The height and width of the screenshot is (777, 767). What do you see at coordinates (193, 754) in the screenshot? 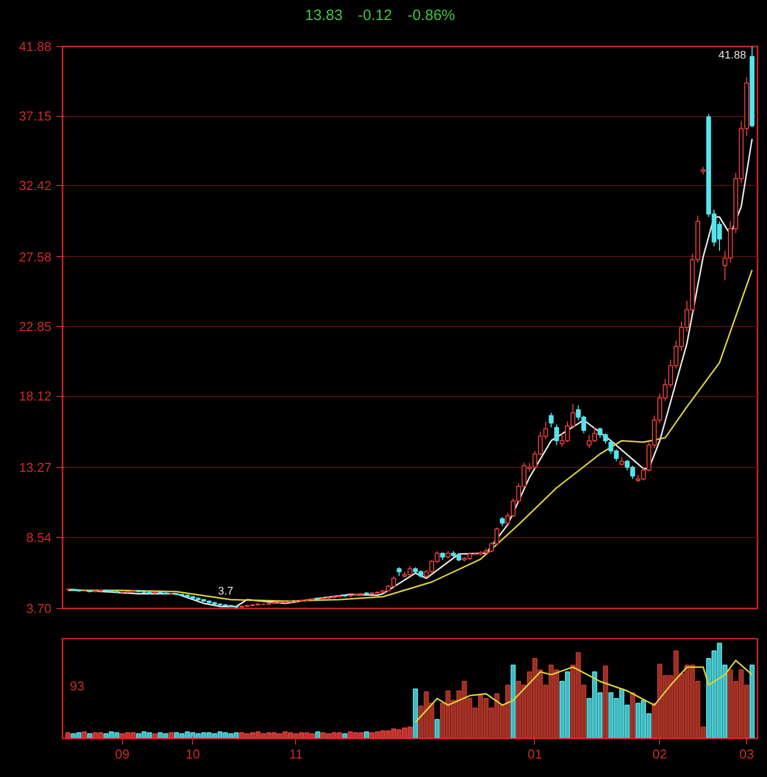
I see `x-tick-label: 10` at bounding box center [193, 754].